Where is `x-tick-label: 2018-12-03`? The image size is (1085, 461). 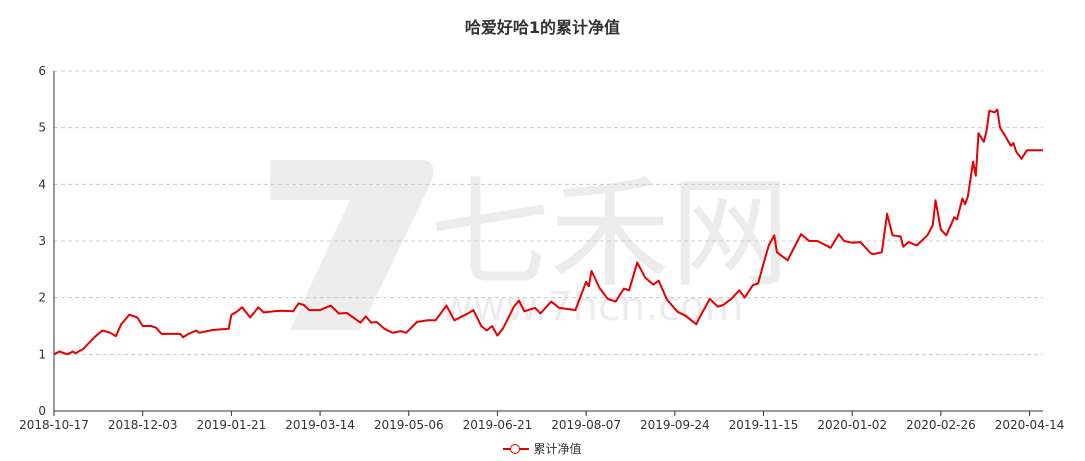
x-tick-label: 2018-12-03 is located at coordinates (143, 425).